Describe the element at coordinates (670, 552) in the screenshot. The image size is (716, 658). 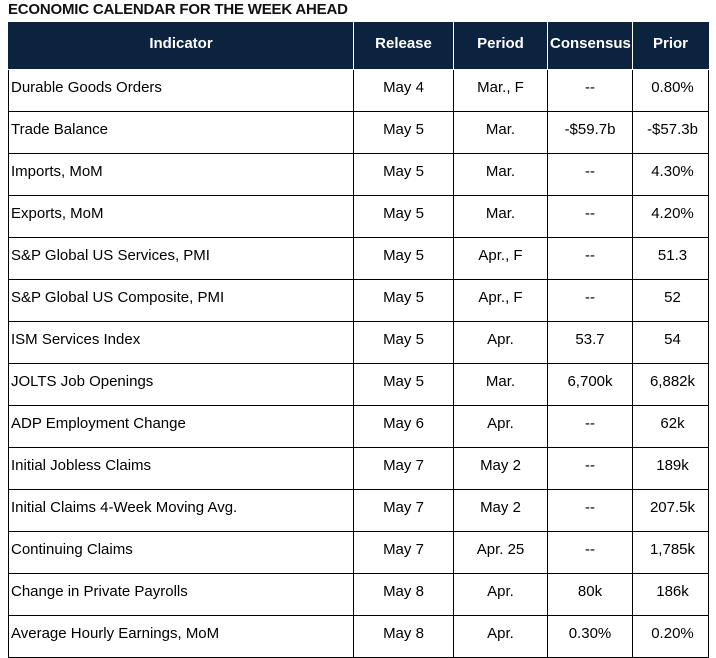
I see `cell-prior: 1,785k` at that location.